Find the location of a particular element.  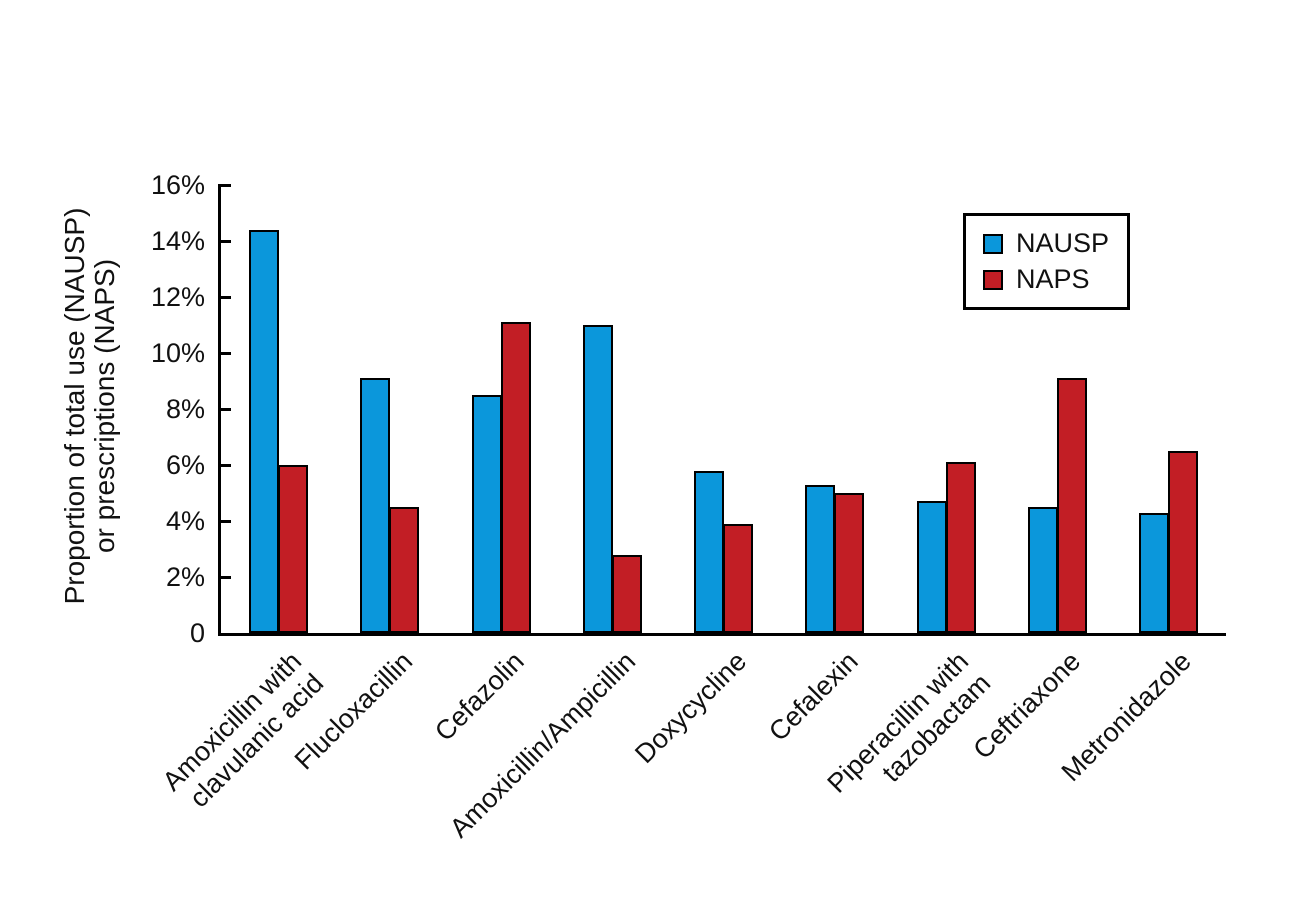

y-axis-tick-label: 12% is located at coordinates (177, 297).